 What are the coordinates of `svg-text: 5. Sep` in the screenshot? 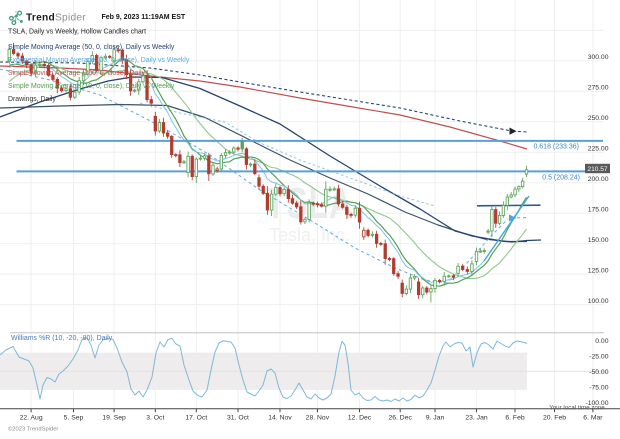 It's located at (74, 417).